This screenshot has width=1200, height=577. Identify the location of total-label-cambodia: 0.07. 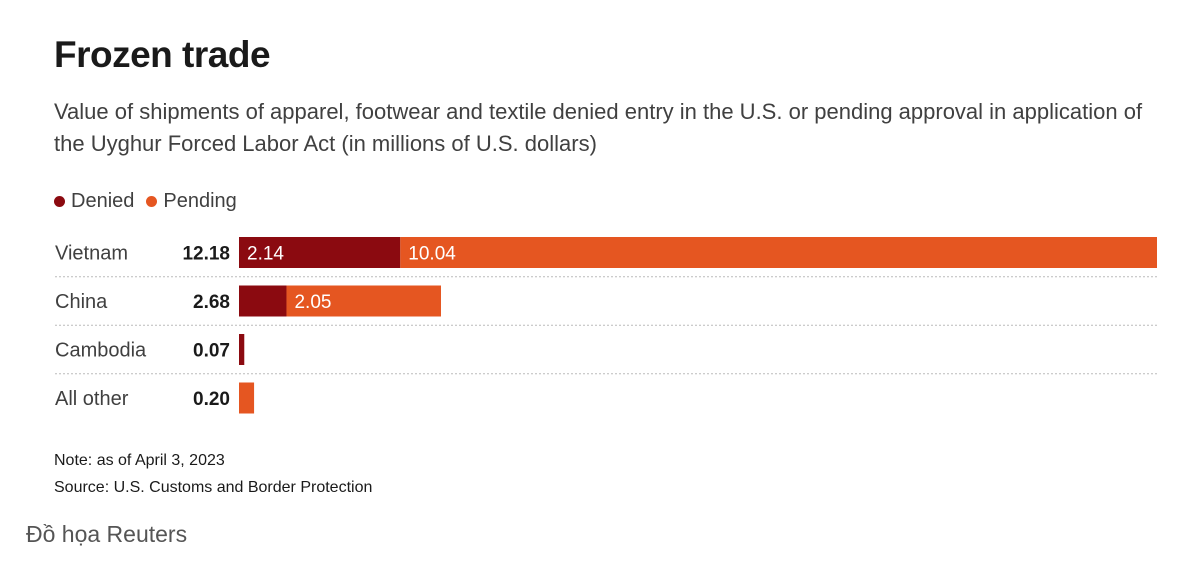
(211, 351).